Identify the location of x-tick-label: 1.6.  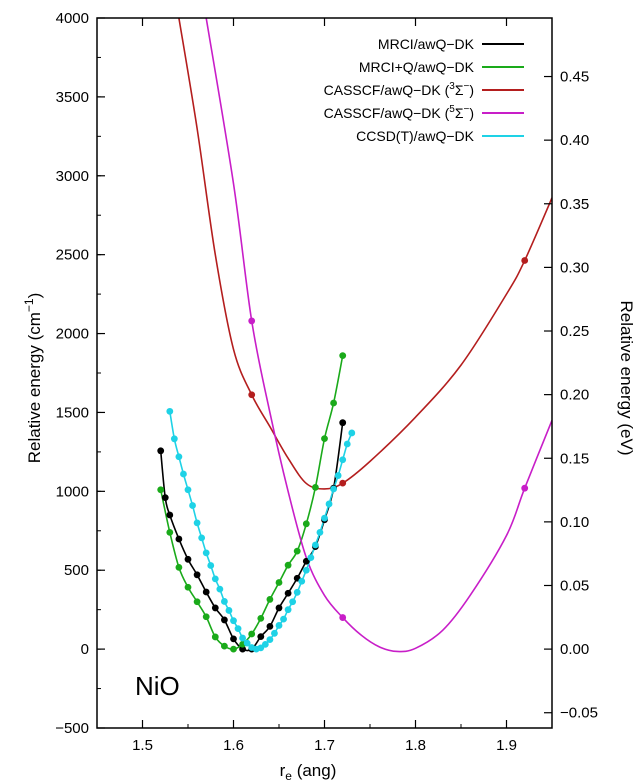
(233, 745).